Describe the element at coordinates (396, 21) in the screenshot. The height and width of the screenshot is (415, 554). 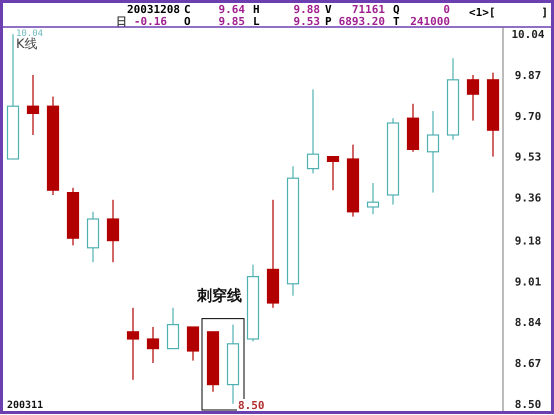
I see `annotation: T` at that location.